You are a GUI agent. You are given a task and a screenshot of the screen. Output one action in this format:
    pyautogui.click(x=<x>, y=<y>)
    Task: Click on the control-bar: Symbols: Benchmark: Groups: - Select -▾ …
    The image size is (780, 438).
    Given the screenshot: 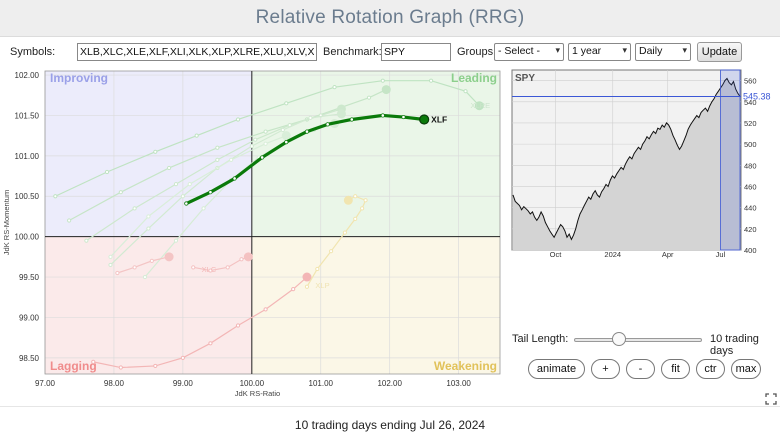 What is the action you would take?
    pyautogui.click(x=390, y=53)
    